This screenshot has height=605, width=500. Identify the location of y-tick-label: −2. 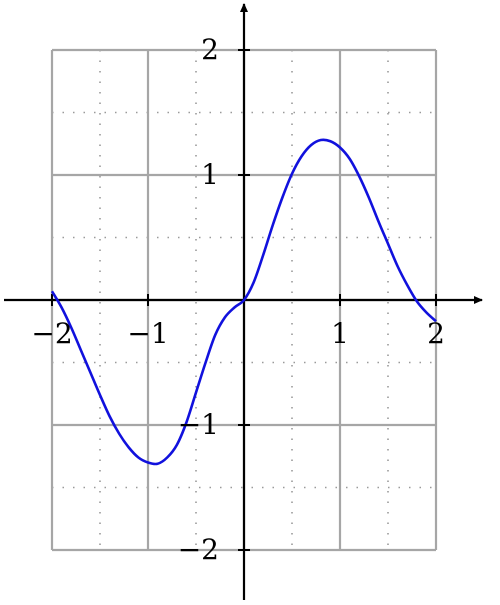
(198, 549).